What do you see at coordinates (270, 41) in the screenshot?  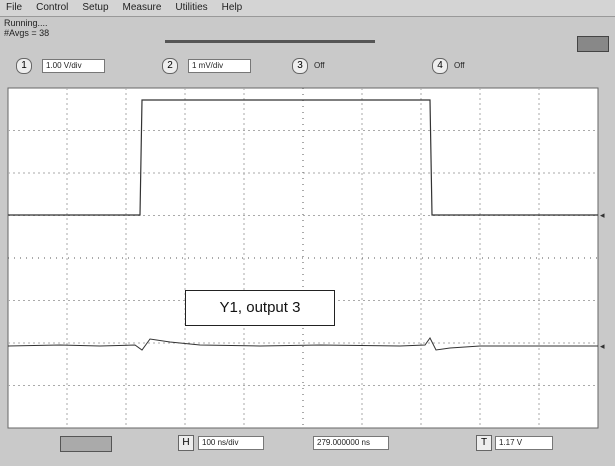 I see `progress-bar` at bounding box center [270, 41].